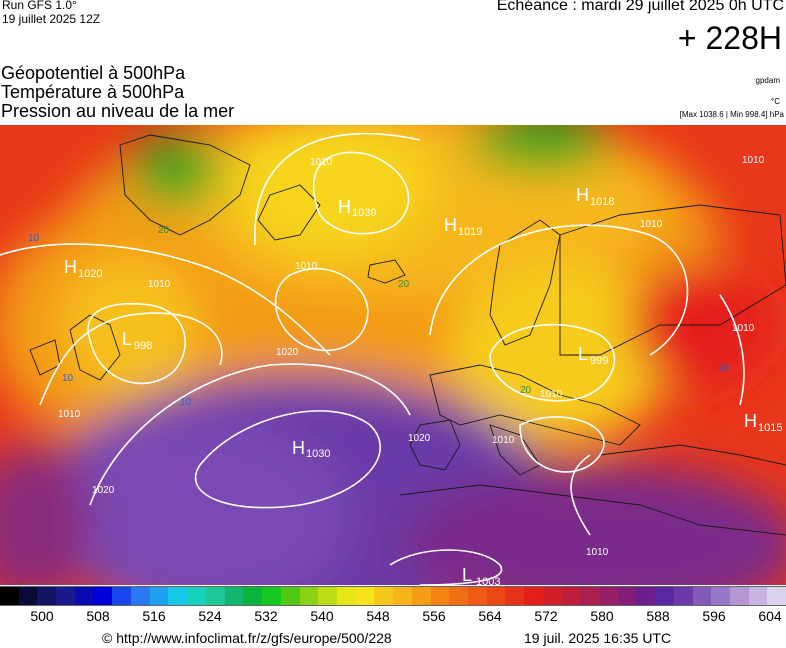  What do you see at coordinates (602, 202) in the screenshot?
I see `svg-text: 1018` at bounding box center [602, 202].